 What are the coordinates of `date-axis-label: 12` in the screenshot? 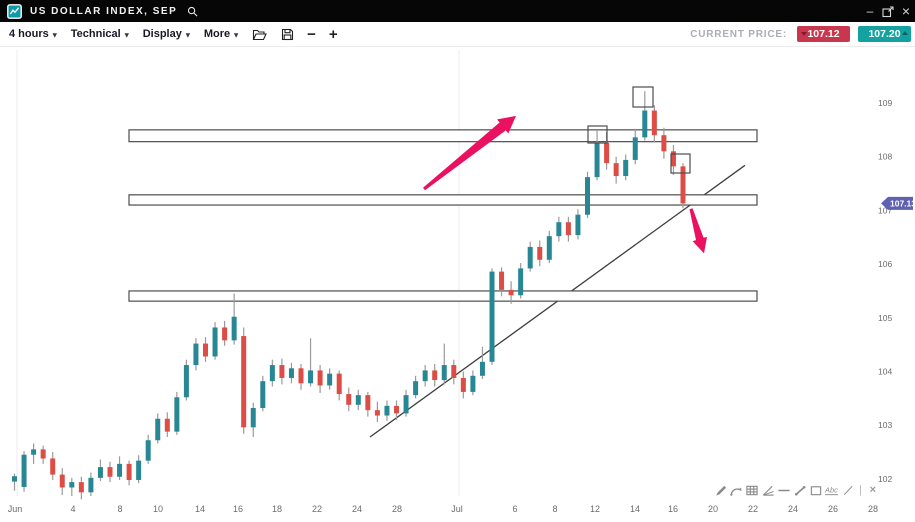 It's located at (595, 509).